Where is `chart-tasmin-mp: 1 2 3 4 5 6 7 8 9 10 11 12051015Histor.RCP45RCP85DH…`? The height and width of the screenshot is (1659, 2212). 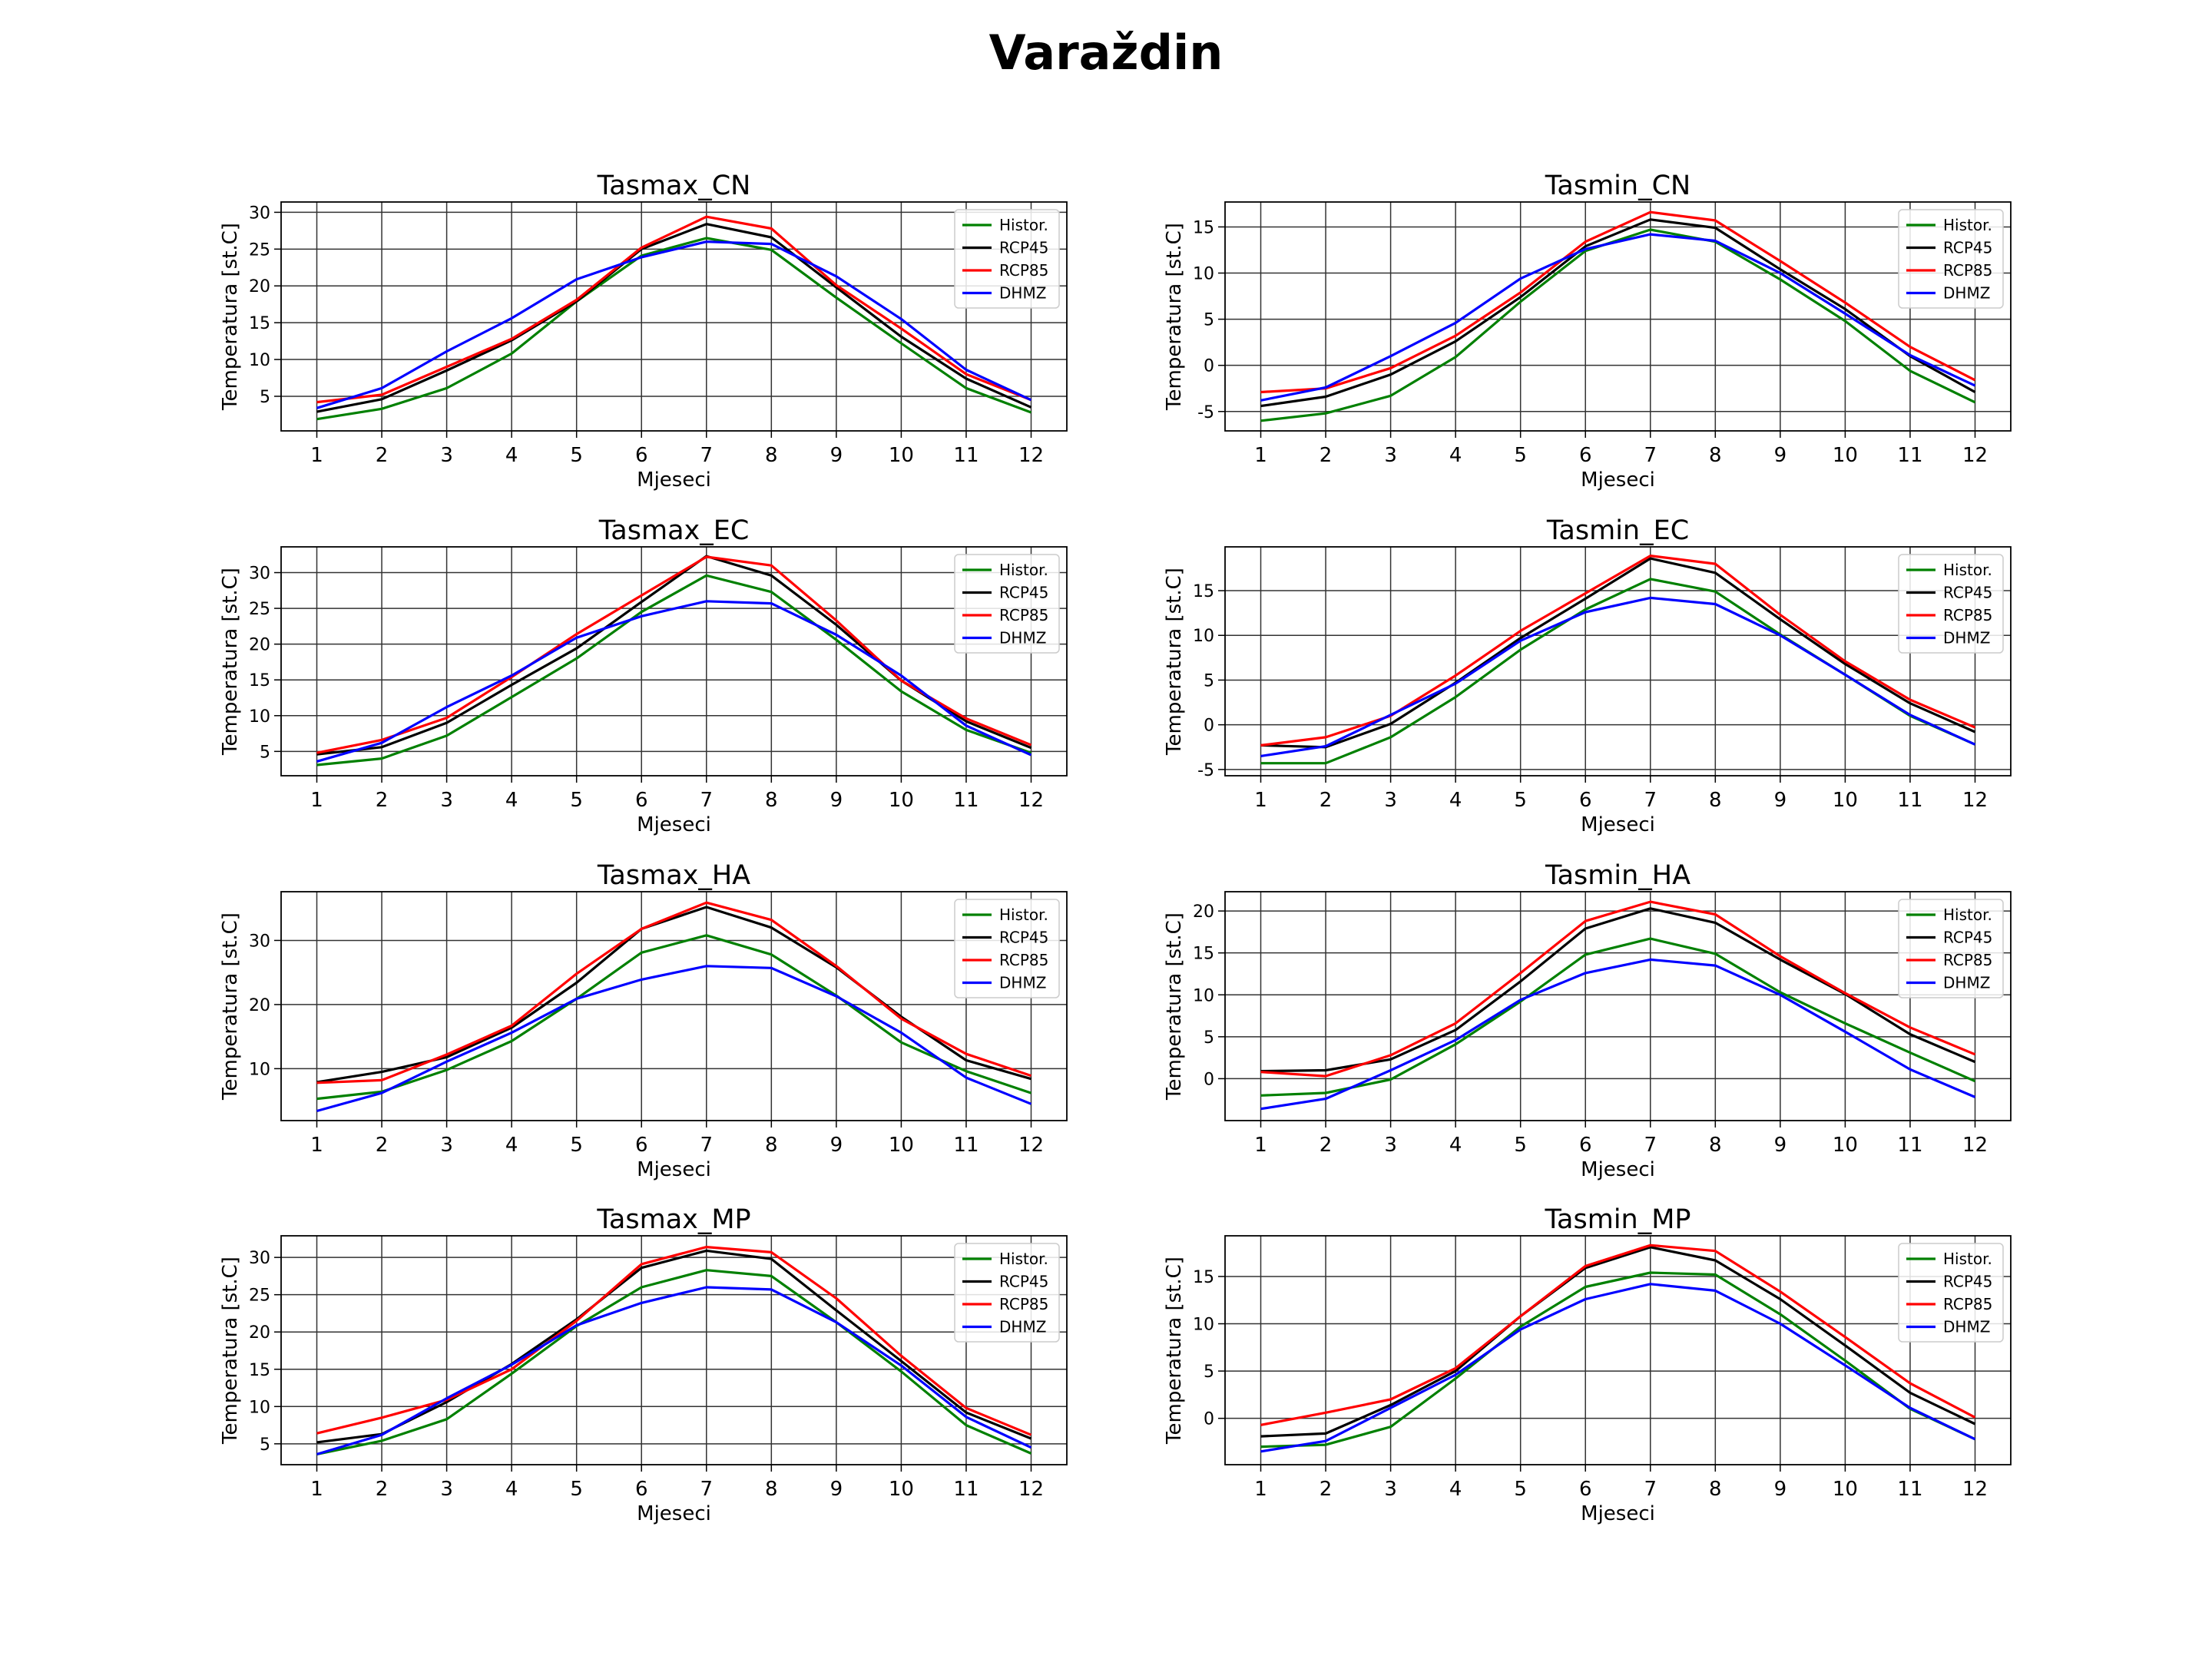
chart-tasmin-mp: 1 2 3 4 5 6 7 8 9 10 11 12051015Histor.RCP45RCP85DH… is located at coordinates (1588, 1365).